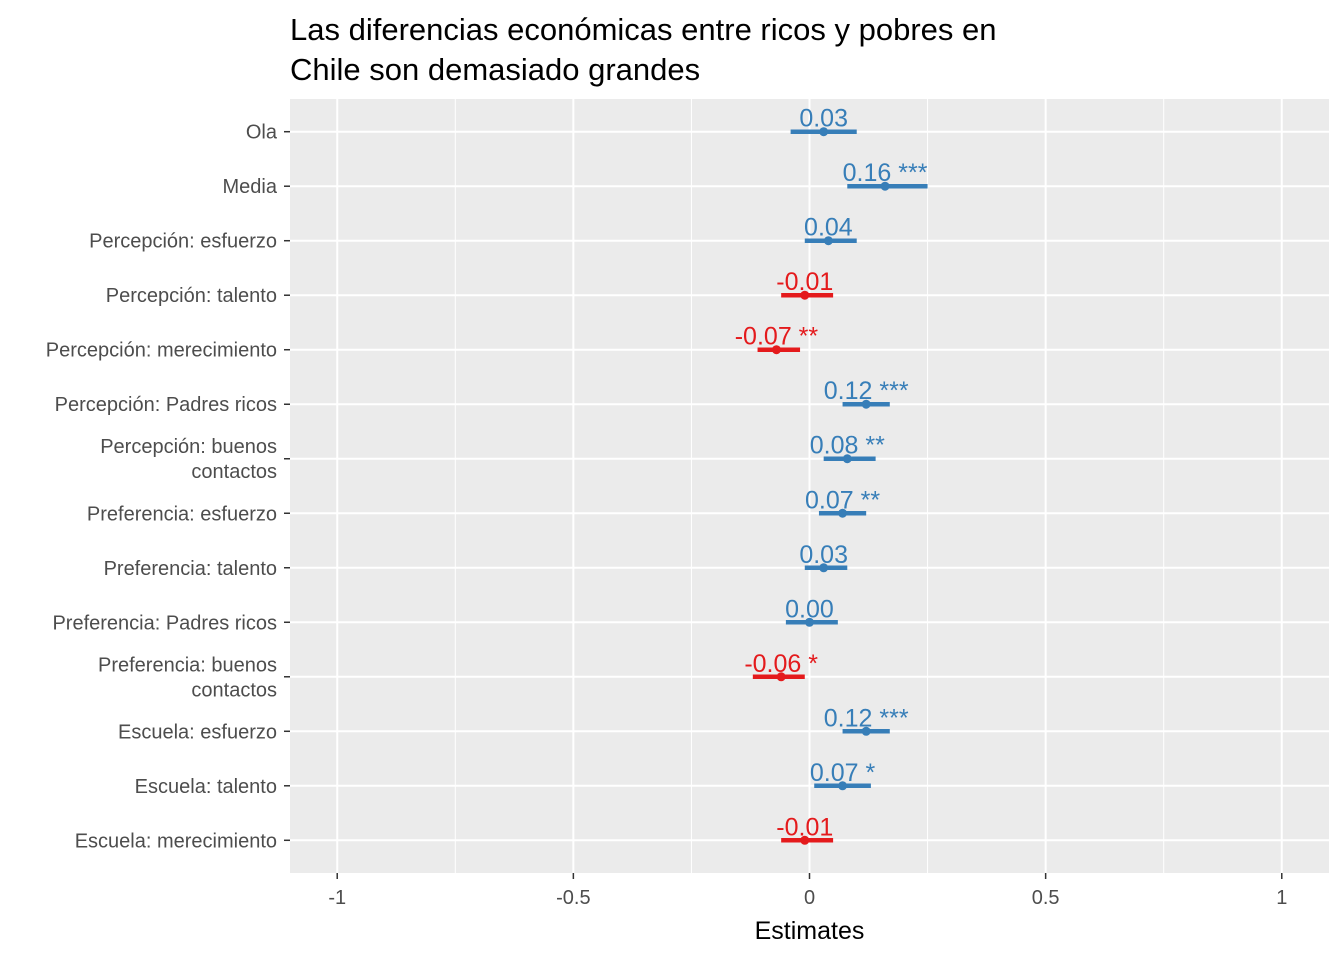 The image size is (1344, 960). What do you see at coordinates (182, 514) in the screenshot?
I see `y-tick-label: Preferencia: esfuerzo` at bounding box center [182, 514].